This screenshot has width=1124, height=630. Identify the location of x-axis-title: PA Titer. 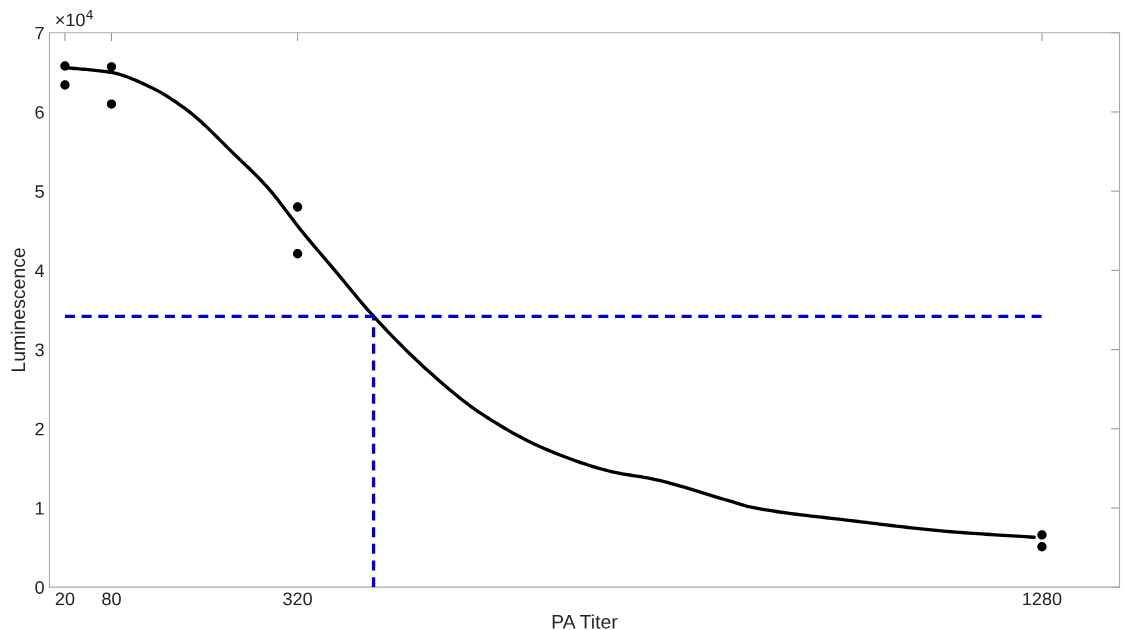
(585, 621).